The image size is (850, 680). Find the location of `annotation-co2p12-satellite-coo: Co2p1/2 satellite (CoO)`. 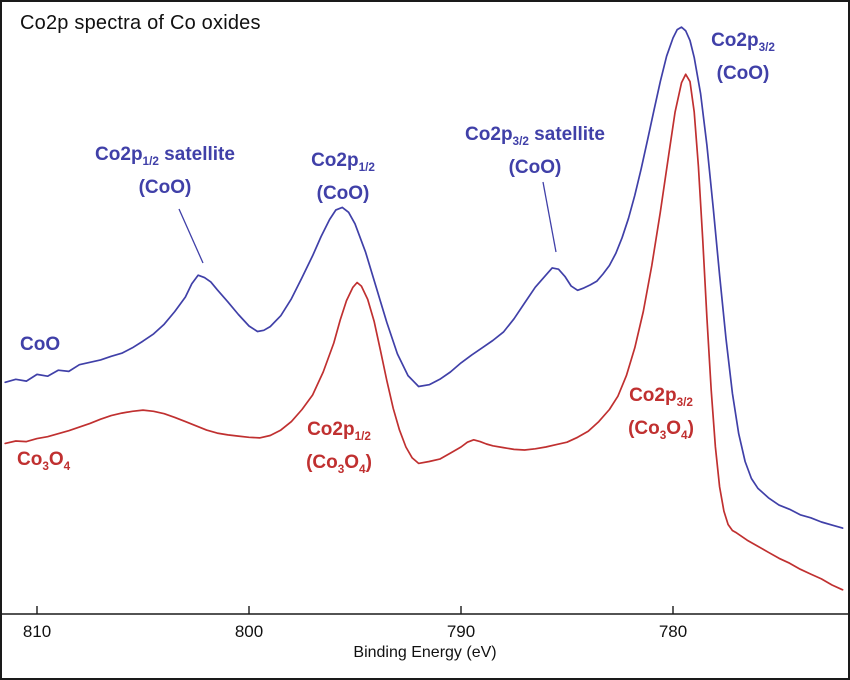

annotation-co2p12-satellite-coo: Co2p1/2 satellite (CoO) is located at coordinates (165, 171).